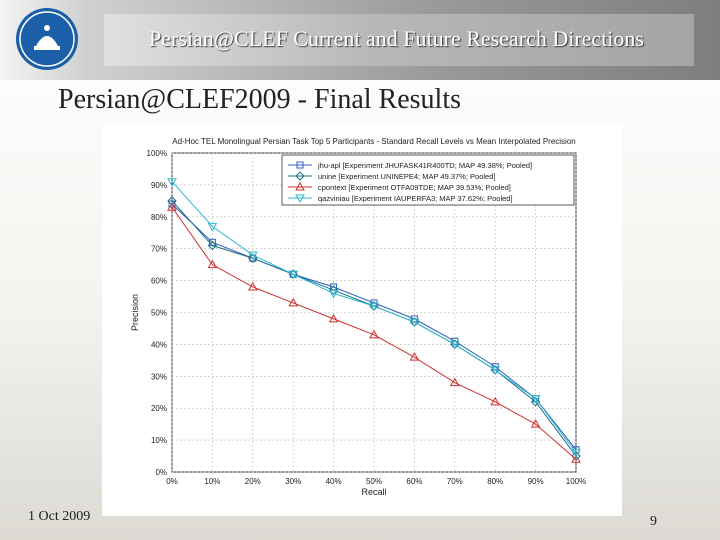 This screenshot has width=720, height=540. What do you see at coordinates (159, 376) in the screenshot?
I see `y-tick-label: 30%` at bounding box center [159, 376].